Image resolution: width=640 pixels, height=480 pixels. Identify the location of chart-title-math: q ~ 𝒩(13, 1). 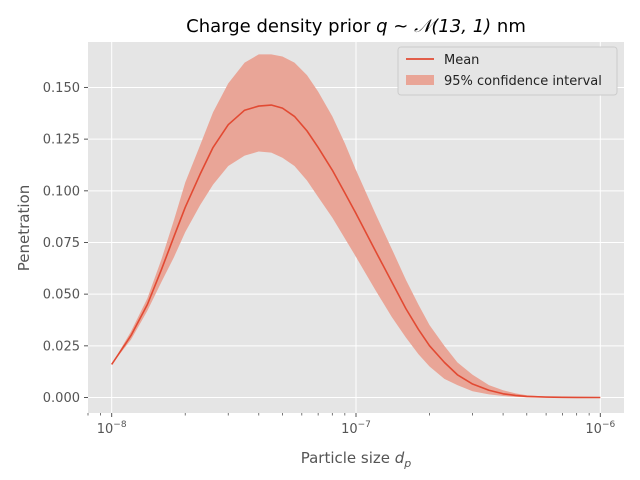
(433, 26).